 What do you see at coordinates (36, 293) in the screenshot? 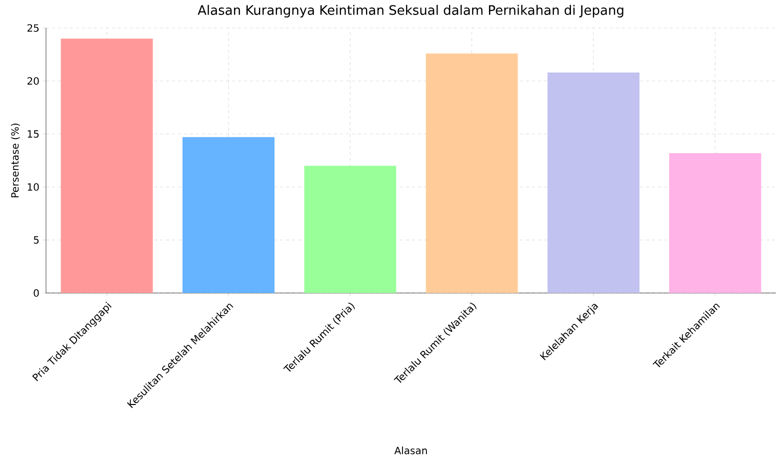
I see `y-tick-label: 0` at bounding box center [36, 293].